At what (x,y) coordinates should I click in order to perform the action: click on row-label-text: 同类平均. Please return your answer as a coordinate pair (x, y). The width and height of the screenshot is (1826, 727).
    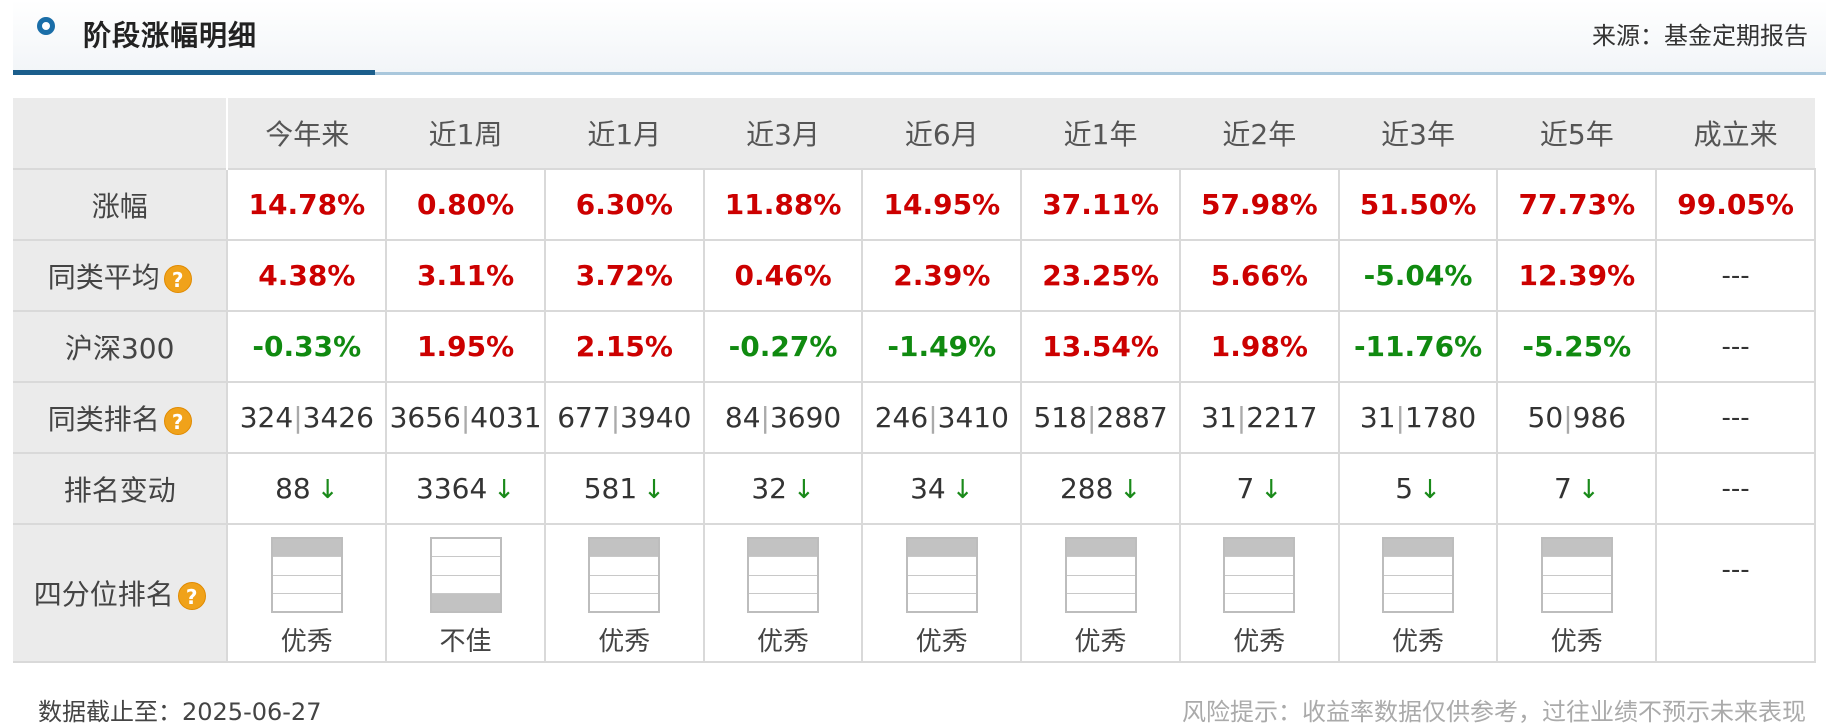
    Looking at the image, I should click on (103, 277).